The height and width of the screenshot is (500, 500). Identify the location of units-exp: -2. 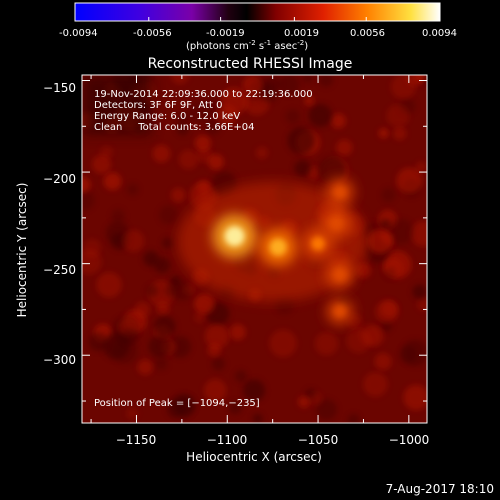
(252, 43).